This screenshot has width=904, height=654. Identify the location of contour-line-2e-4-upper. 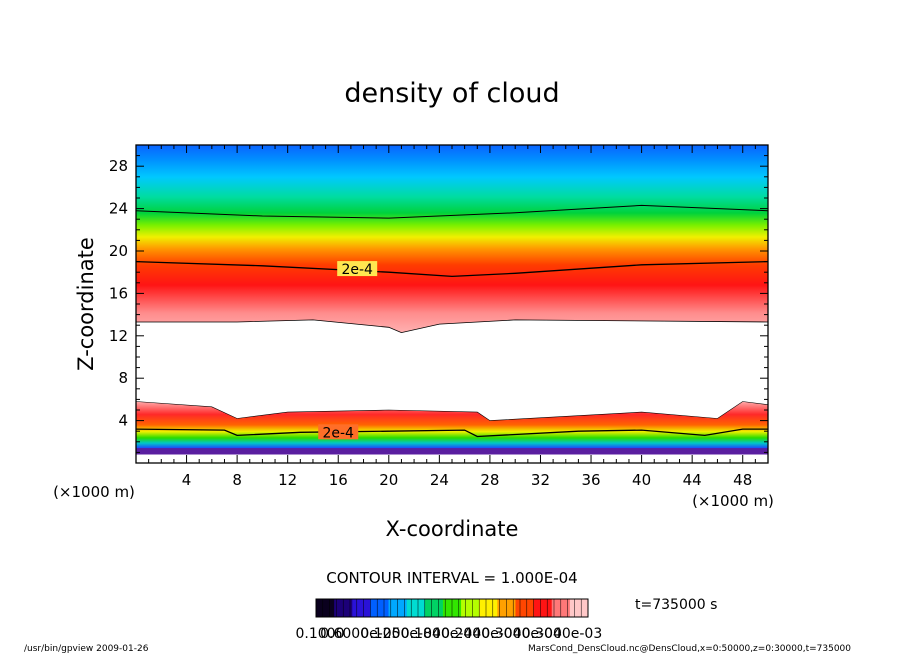
(452, 269).